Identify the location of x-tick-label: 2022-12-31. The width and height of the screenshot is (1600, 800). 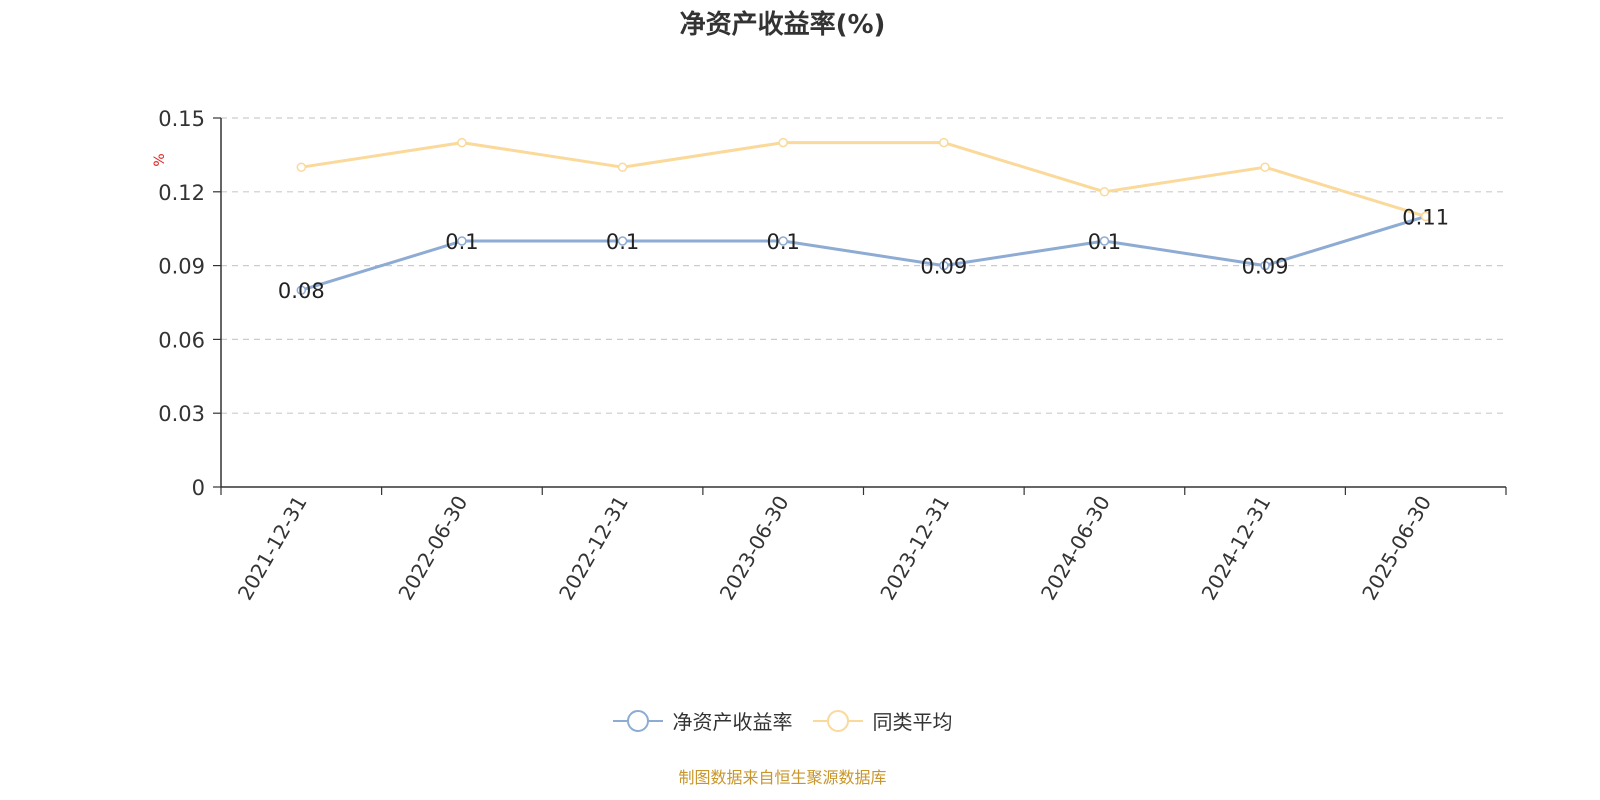
(593, 548).